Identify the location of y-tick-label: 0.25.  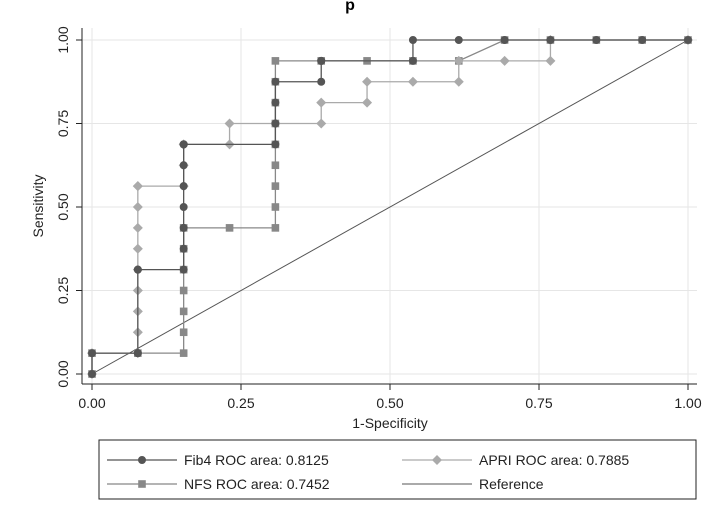
(63, 290).